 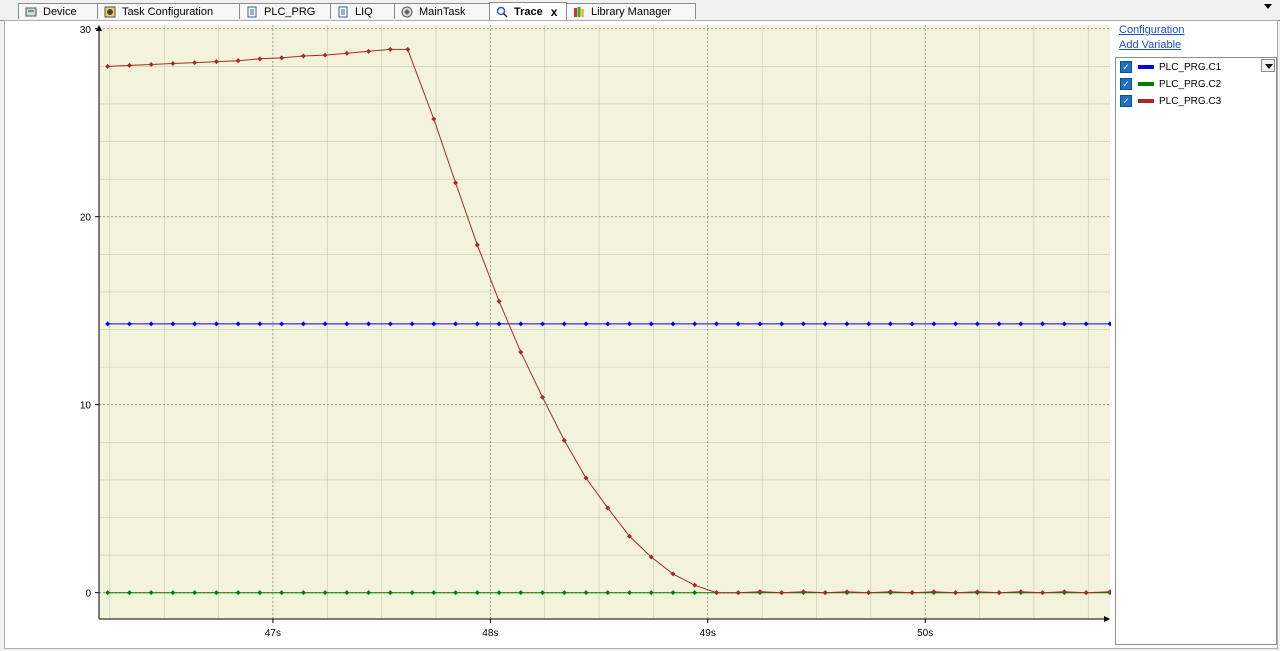 I want to click on document-icon, so click(x=252, y=12).